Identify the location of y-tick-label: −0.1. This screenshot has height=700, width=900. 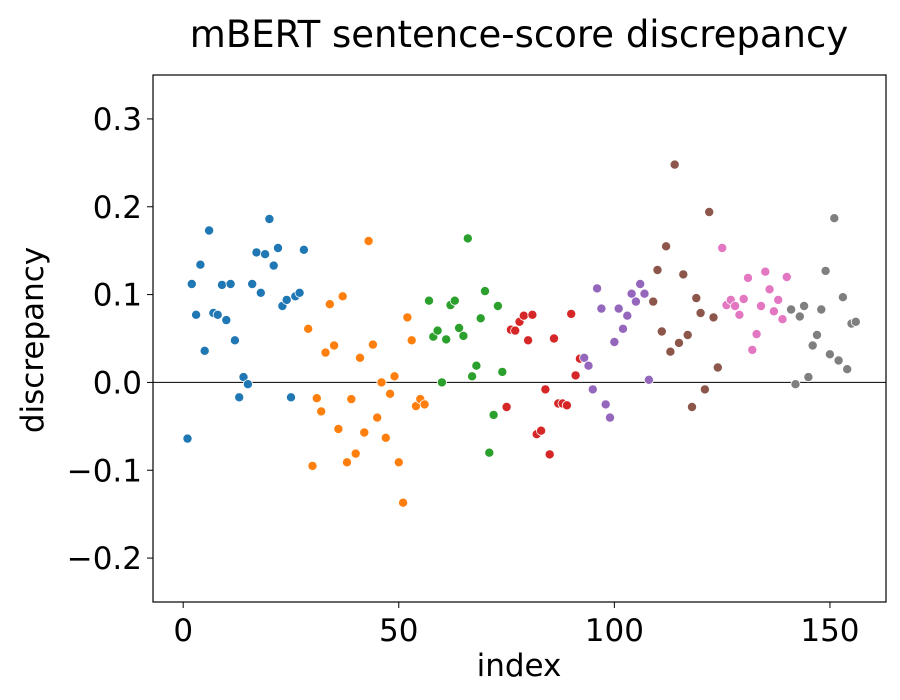
(104, 471).